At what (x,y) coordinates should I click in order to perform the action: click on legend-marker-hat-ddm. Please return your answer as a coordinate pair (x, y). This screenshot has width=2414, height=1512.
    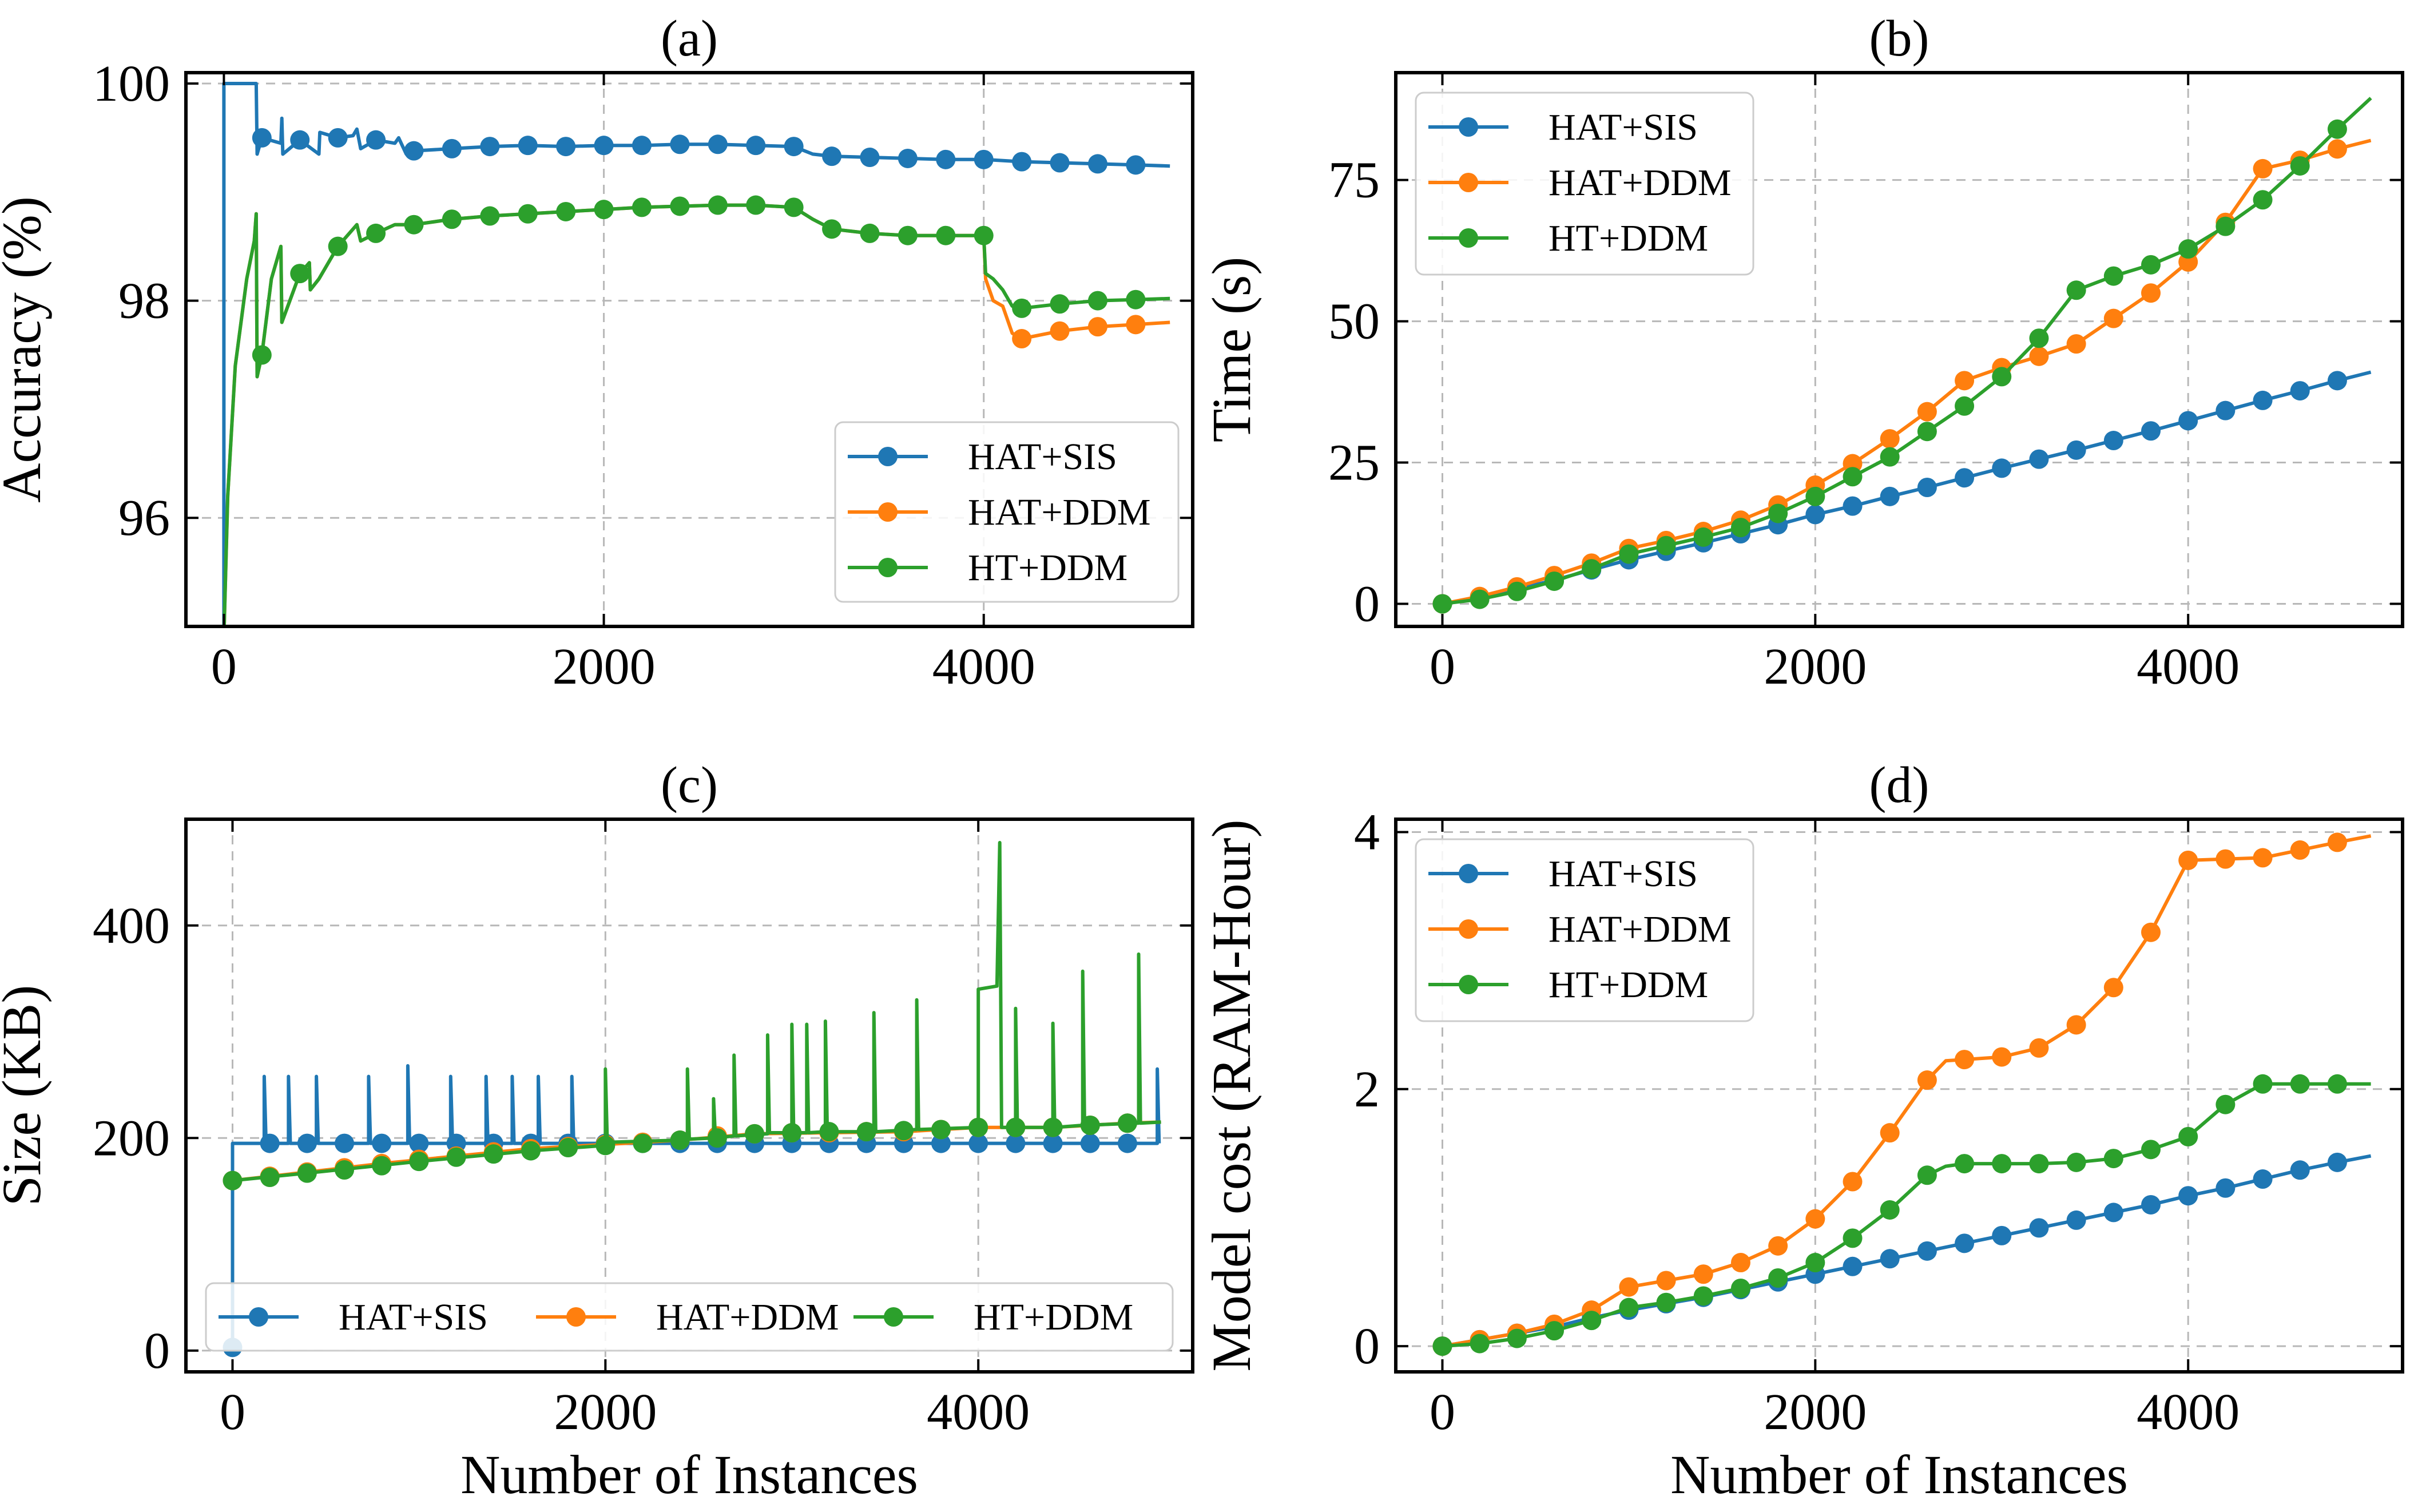
    Looking at the image, I should click on (1468, 182).